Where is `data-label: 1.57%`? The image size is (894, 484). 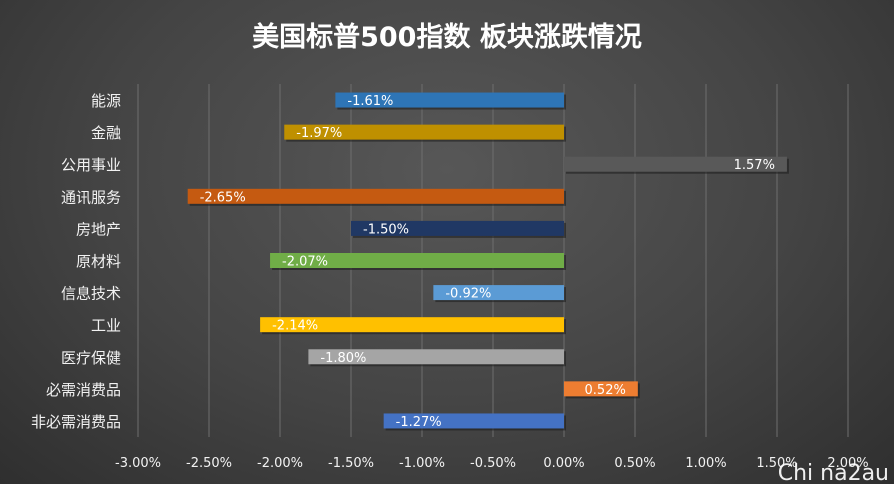 data-label: 1.57% is located at coordinates (754, 165).